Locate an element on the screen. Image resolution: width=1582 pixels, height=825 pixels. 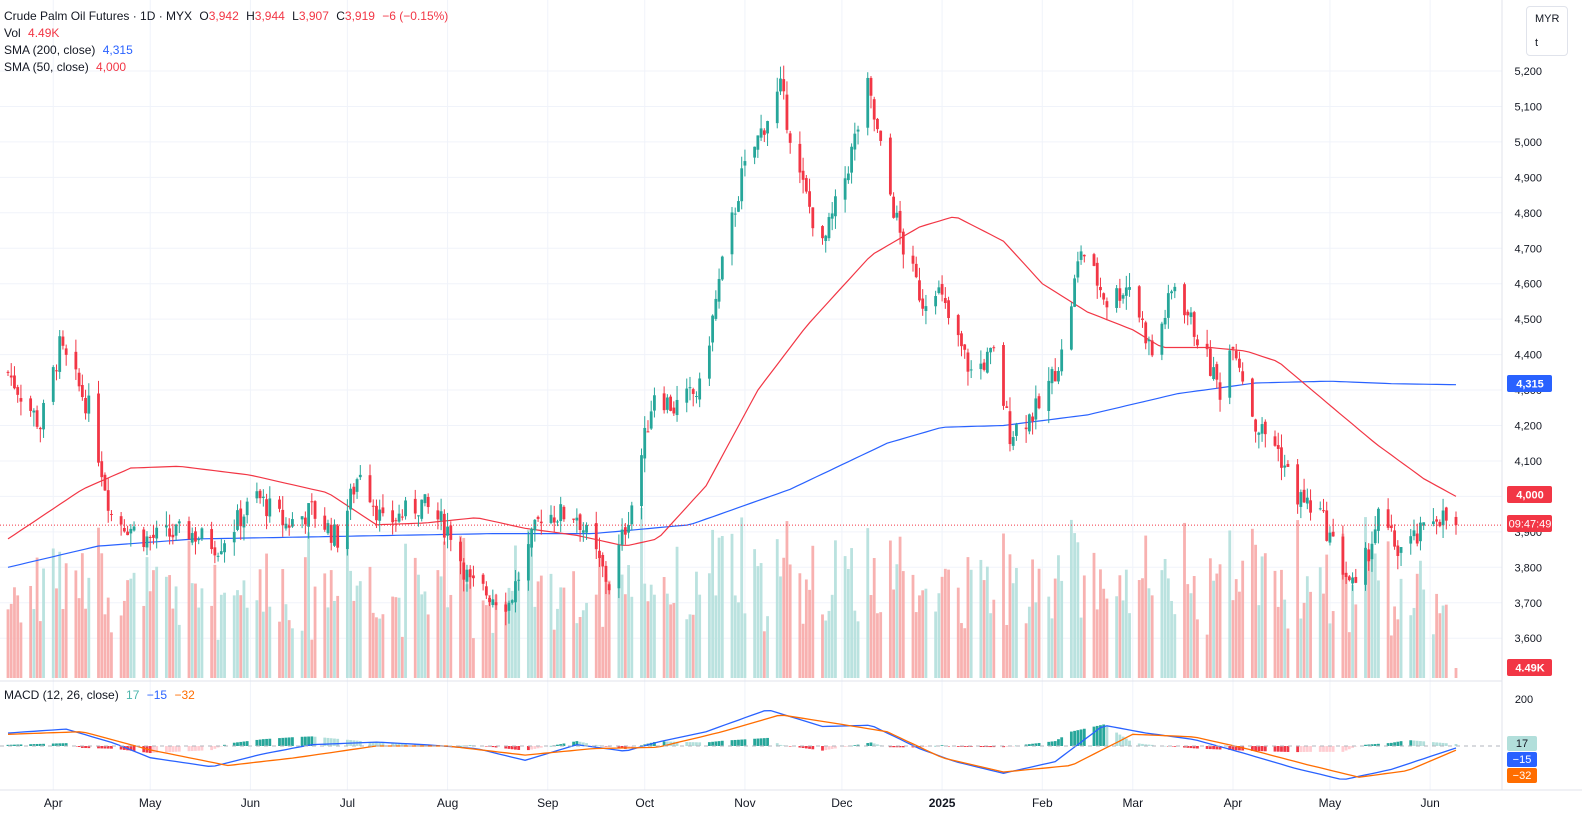
high-value: 3,944 is located at coordinates (269, 16).